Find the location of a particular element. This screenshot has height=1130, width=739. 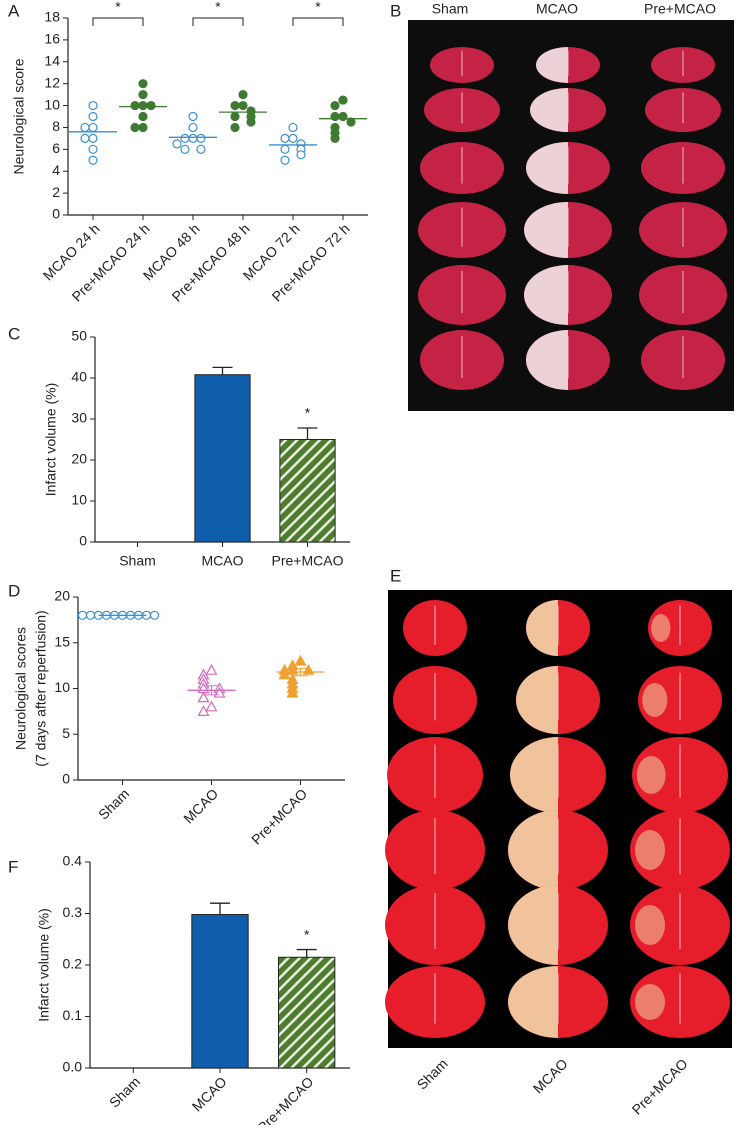

y-tick-label: 0.0 is located at coordinates (73, 1067).